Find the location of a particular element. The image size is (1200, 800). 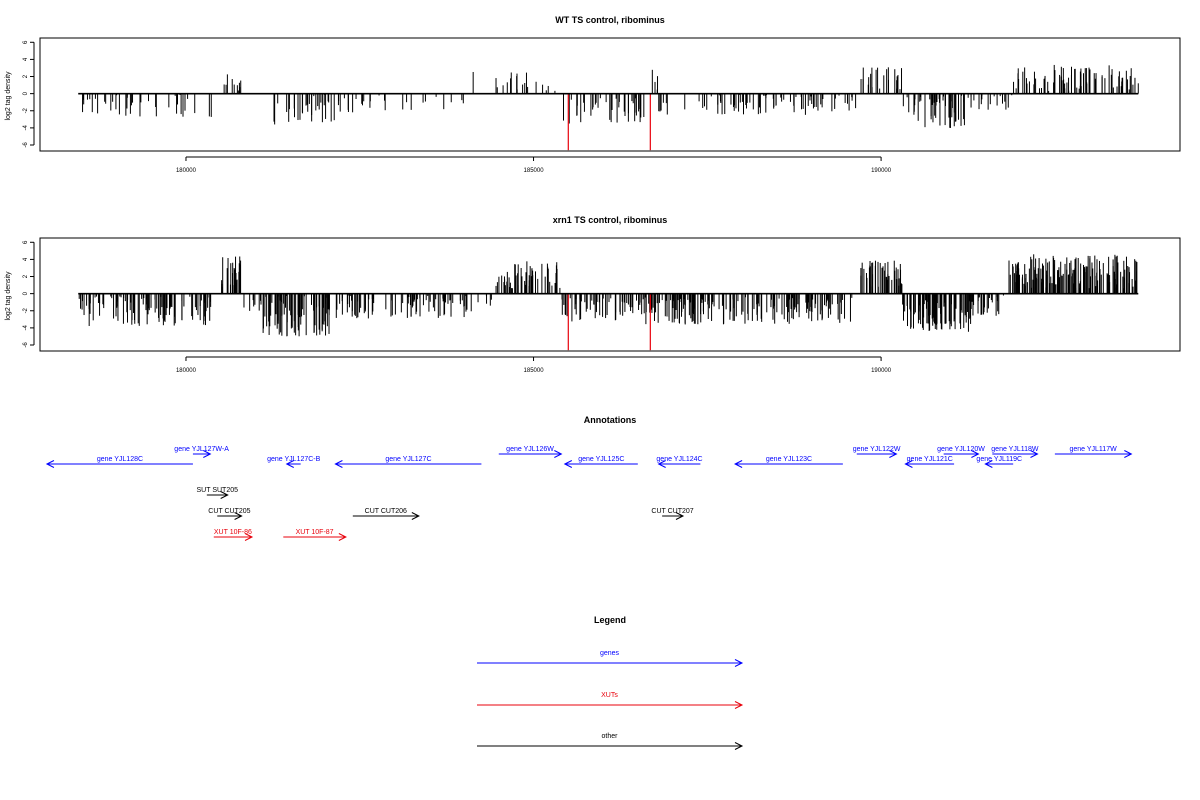

highlight-bars-wt is located at coordinates (609, 122).